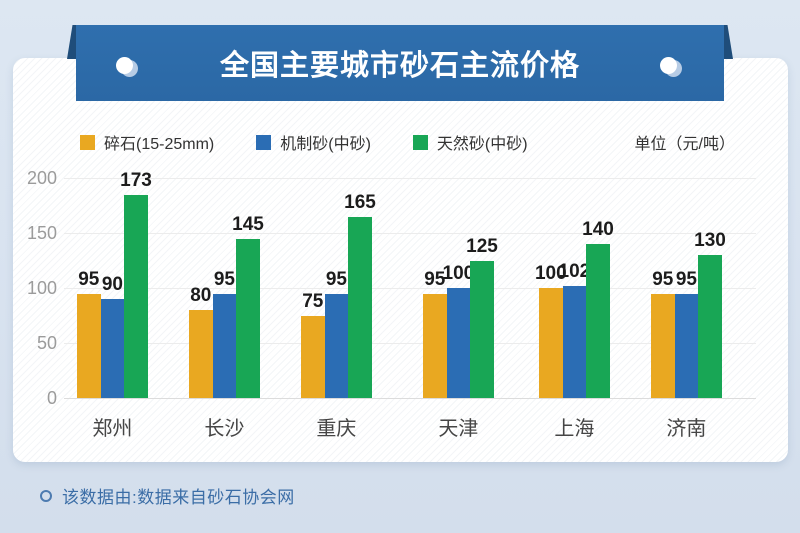  Describe the element at coordinates (336, 333) in the screenshot. I see `bar-重庆-机制砂(中砂): 95` at that location.